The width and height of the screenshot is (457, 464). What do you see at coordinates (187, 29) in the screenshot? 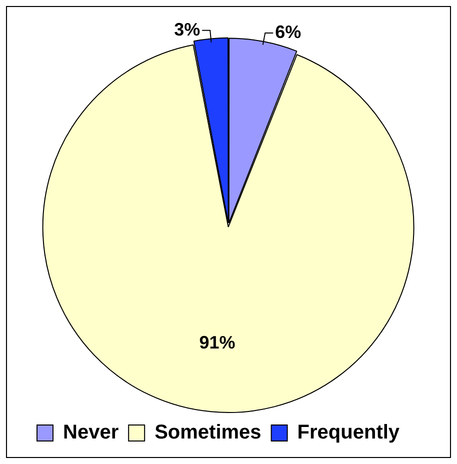
I see `data-label: 3%` at bounding box center [187, 29].